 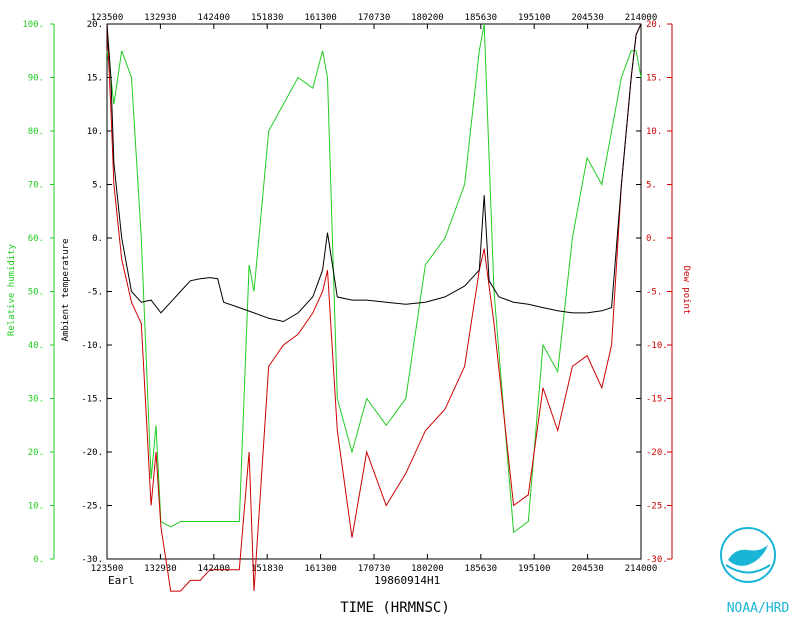 I want to click on dewpoint-tick-label: -5., so click(x=654, y=293).